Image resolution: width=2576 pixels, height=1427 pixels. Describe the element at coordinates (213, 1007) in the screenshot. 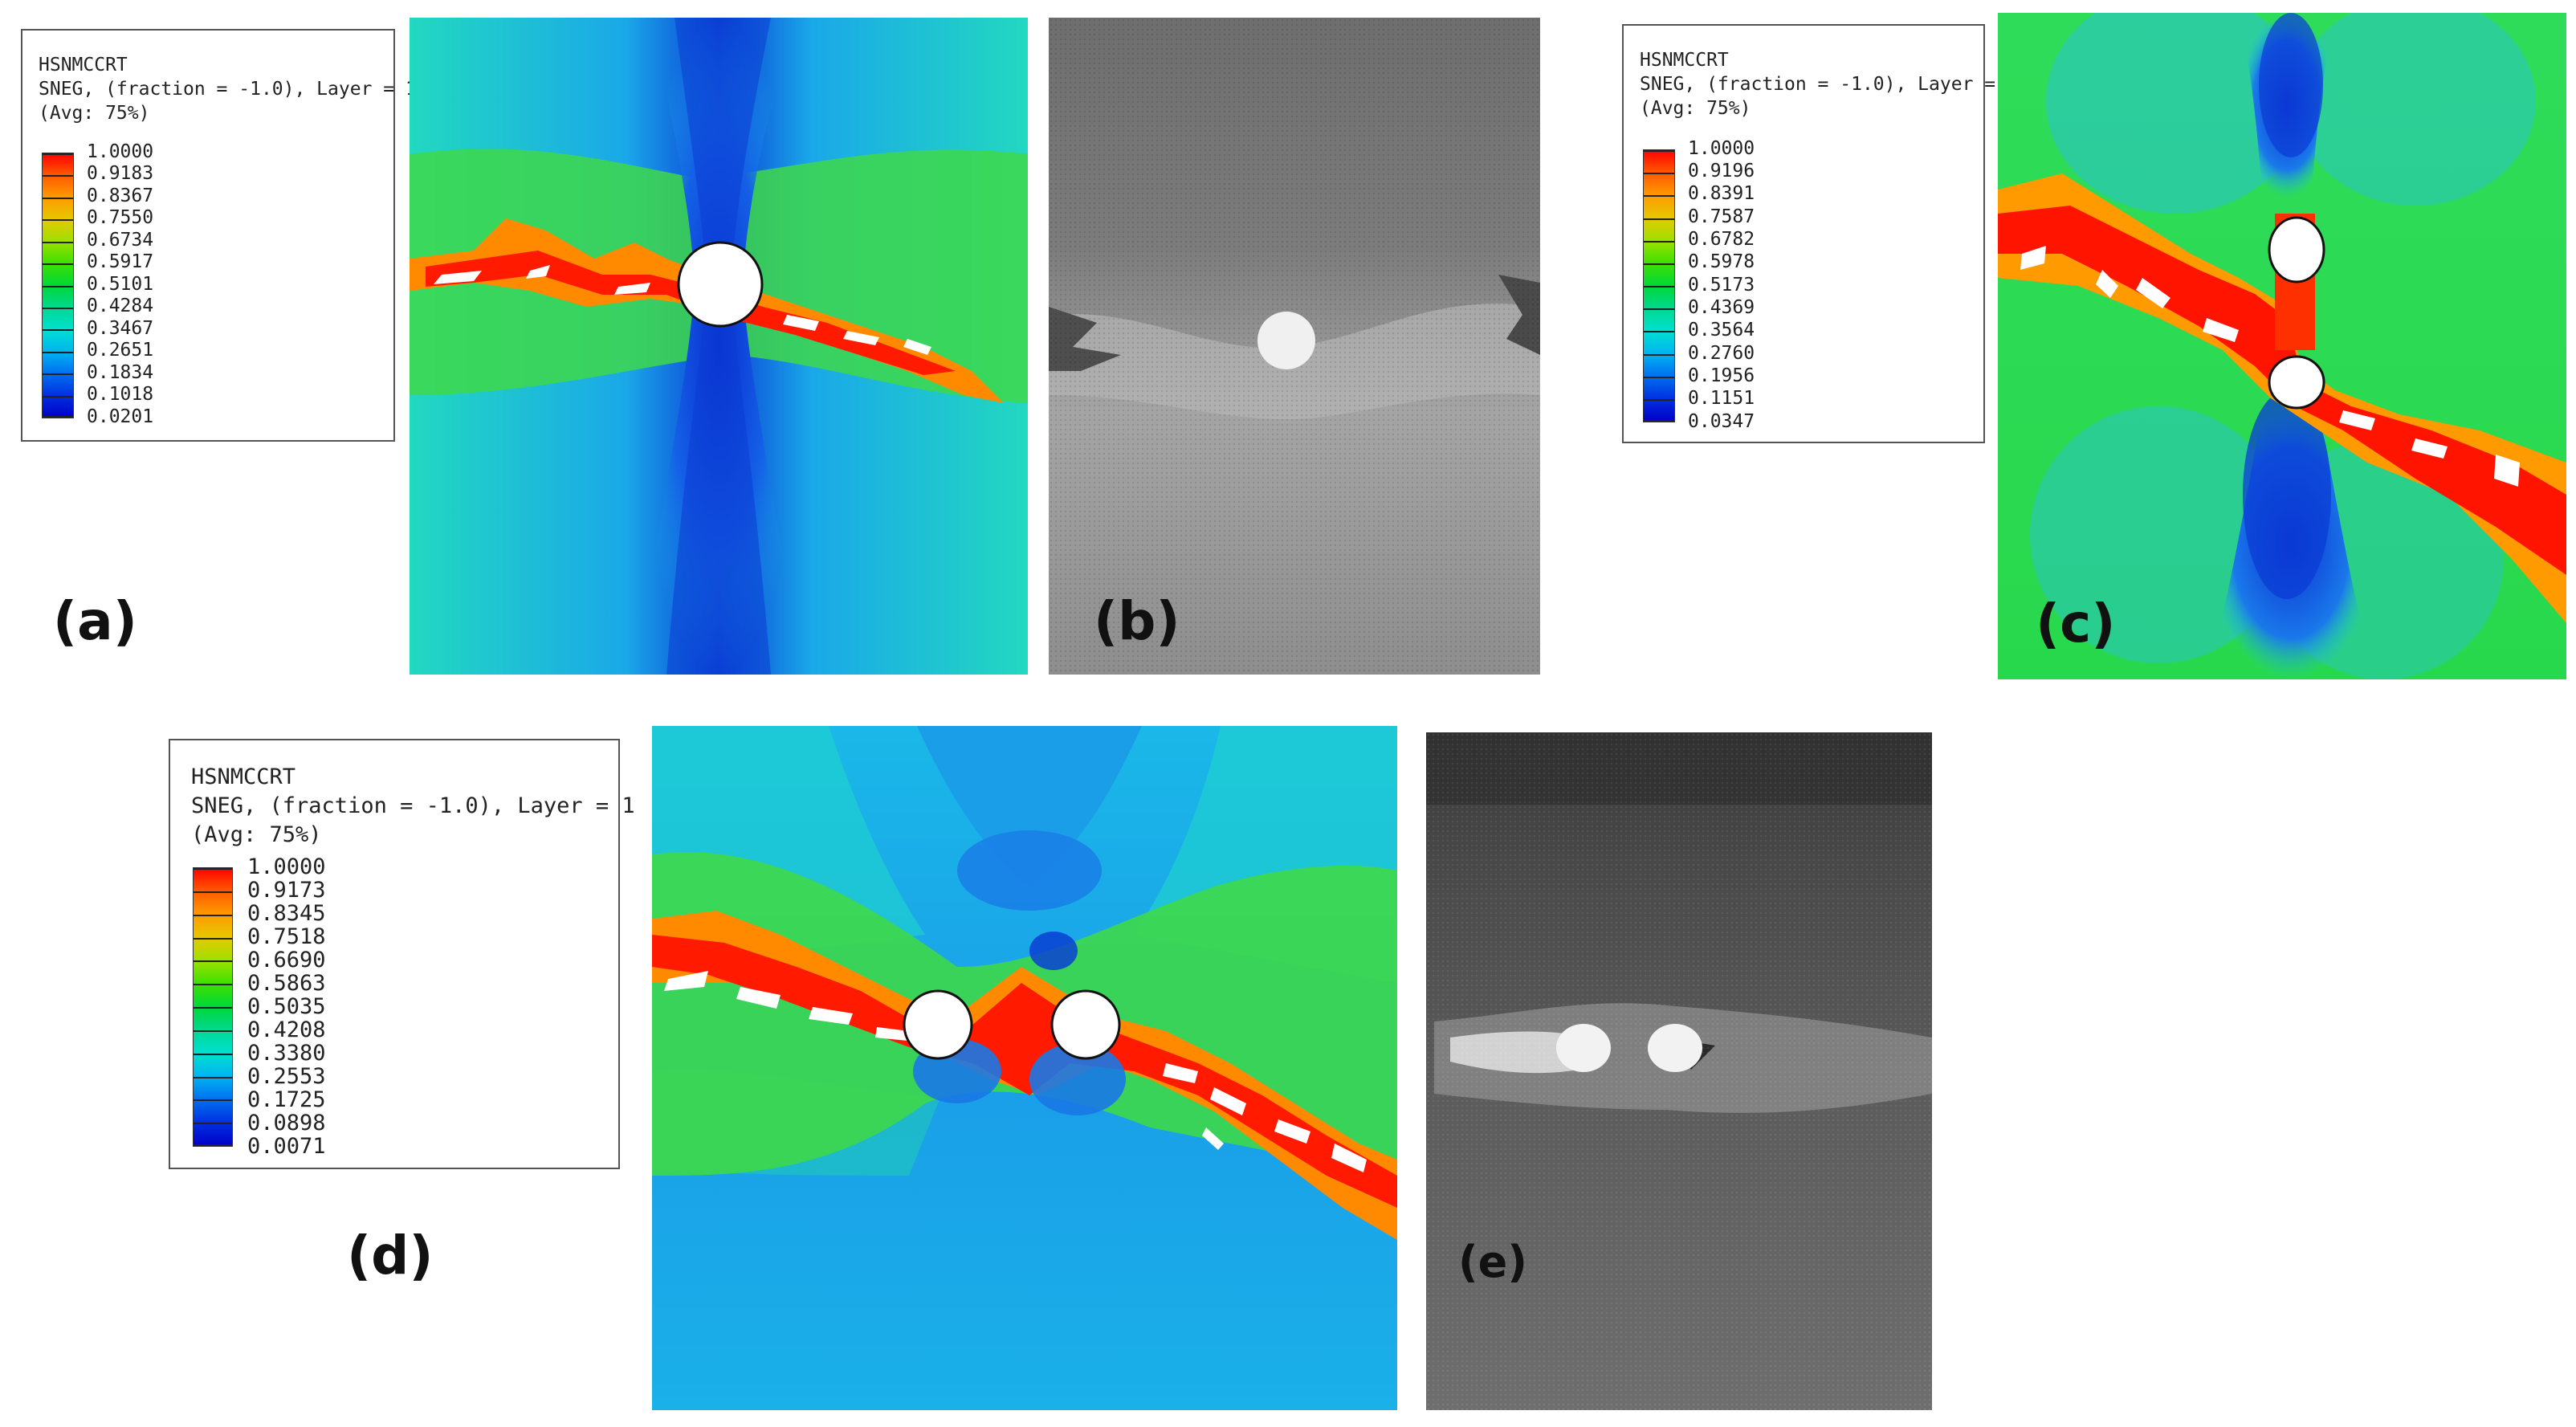

I see `legend-d-colorbar` at that location.